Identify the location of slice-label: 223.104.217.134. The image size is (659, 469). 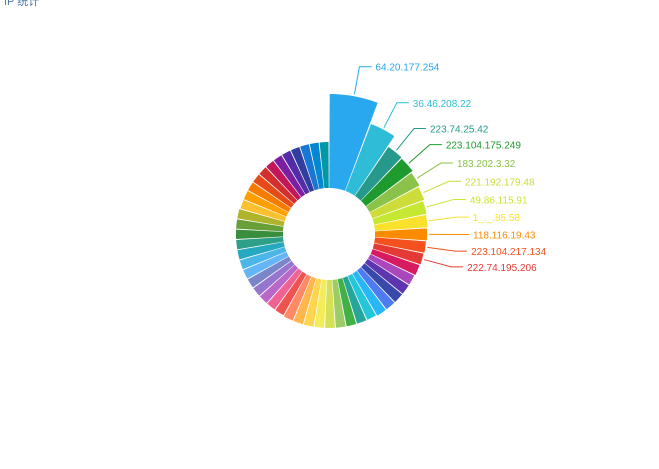
(509, 252).